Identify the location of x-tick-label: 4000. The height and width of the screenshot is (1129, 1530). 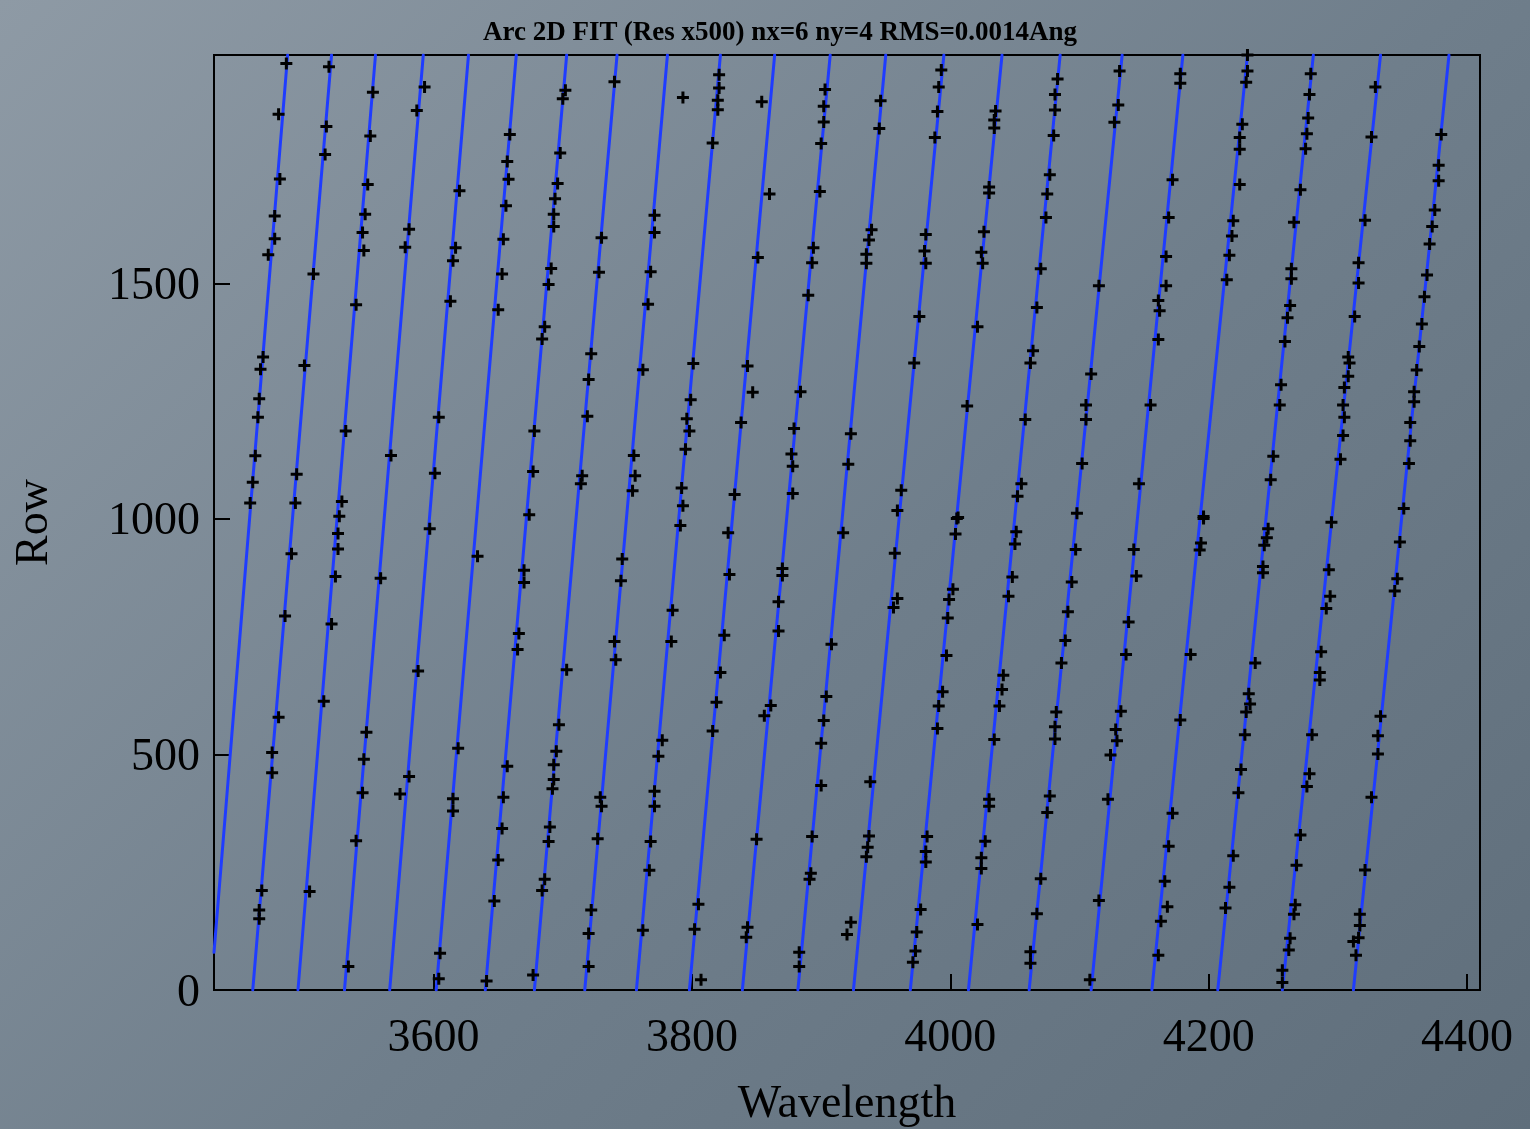
(950, 1035).